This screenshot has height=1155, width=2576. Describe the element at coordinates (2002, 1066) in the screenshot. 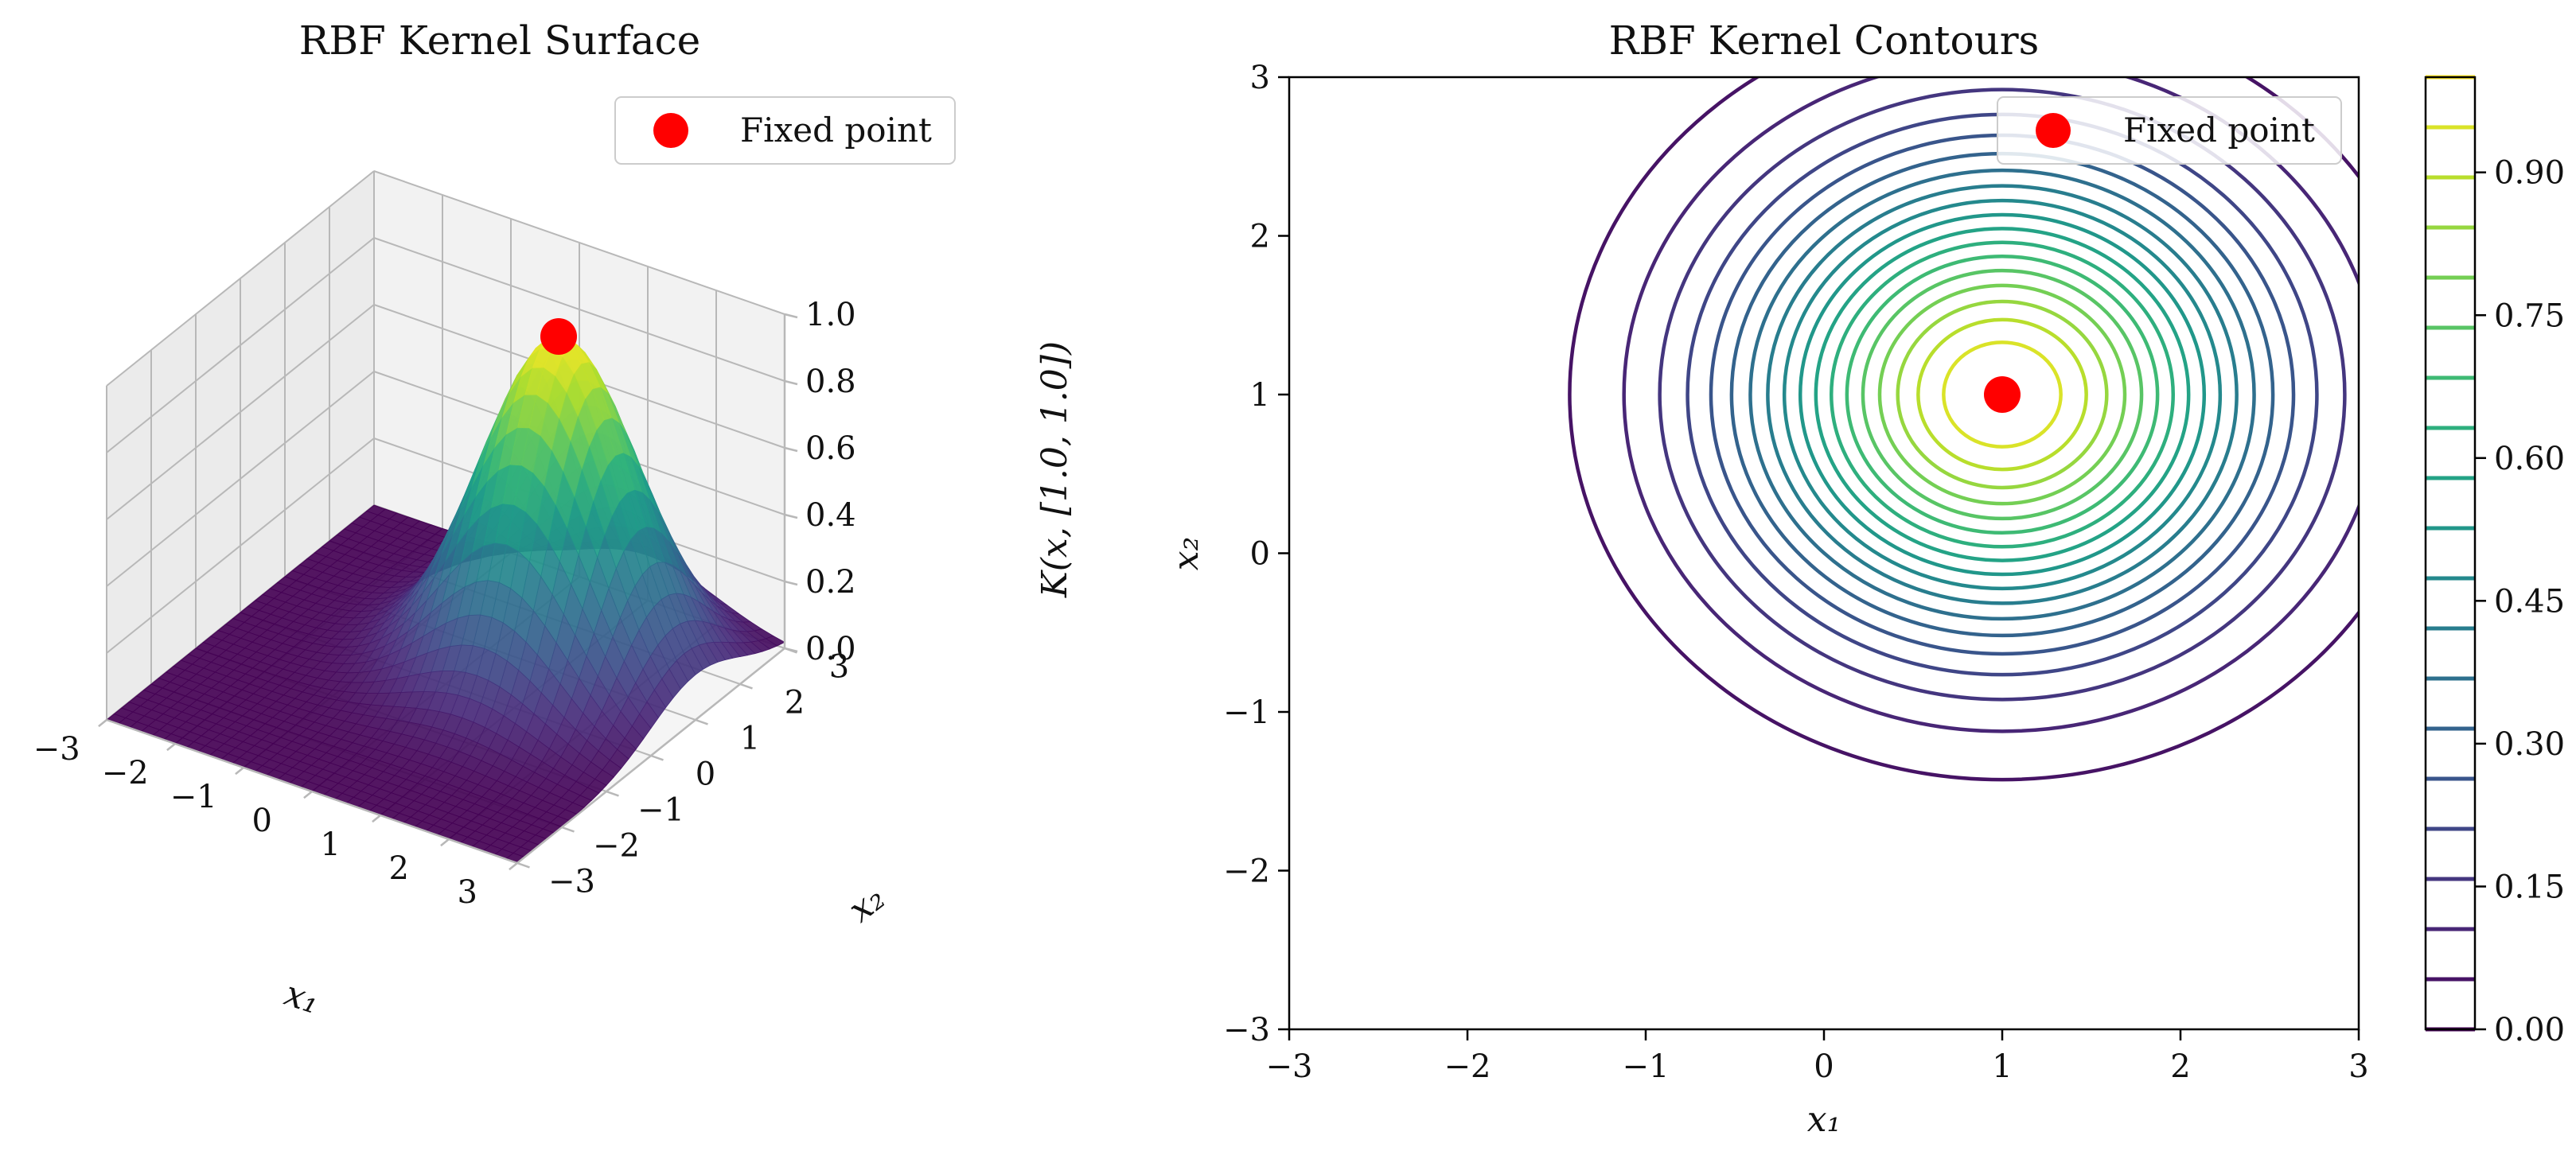

I see `contour-x-tick-label: 1` at that location.